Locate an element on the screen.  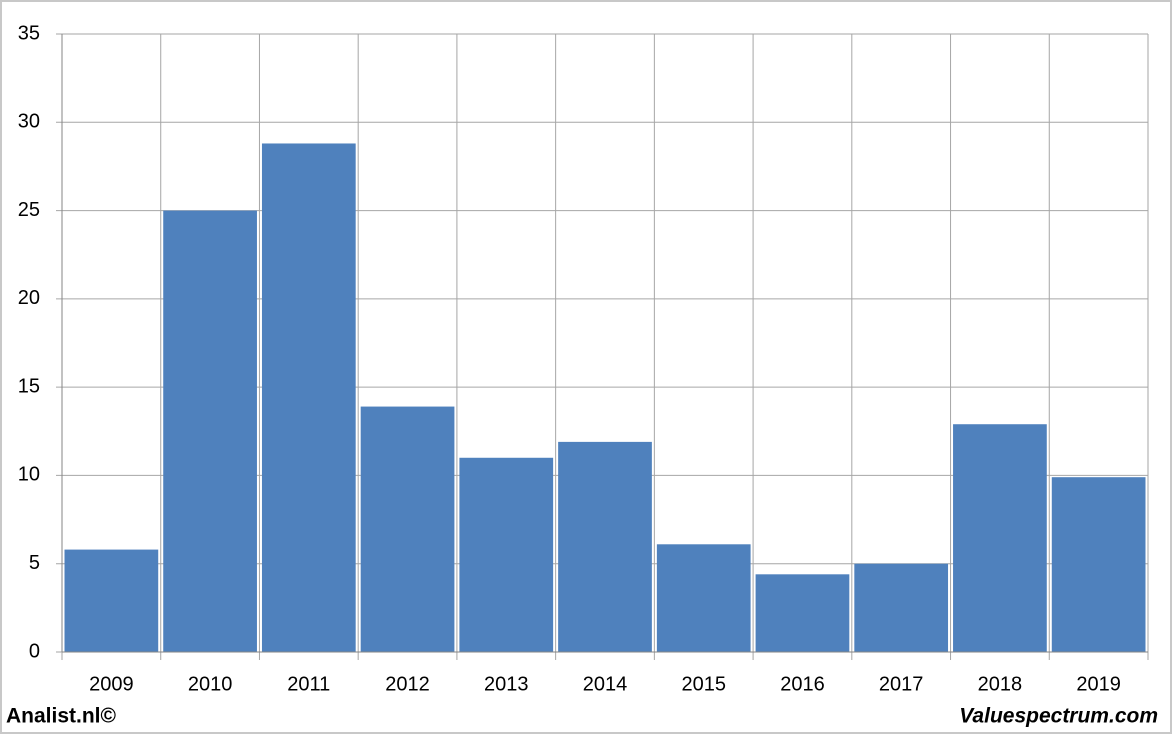
x-tick-label: 2017 is located at coordinates (901, 684).